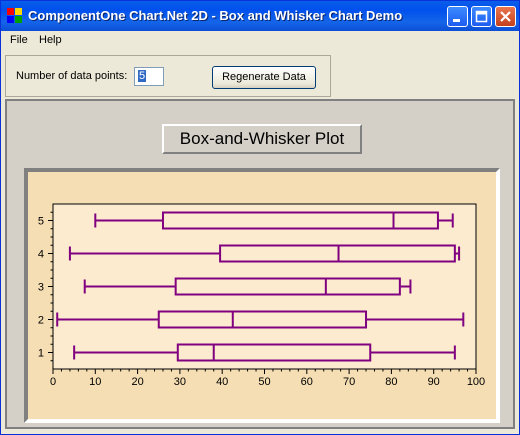 The height and width of the screenshot is (435, 520). What do you see at coordinates (264, 382) in the screenshot?
I see `x-tick-label: 50` at bounding box center [264, 382].